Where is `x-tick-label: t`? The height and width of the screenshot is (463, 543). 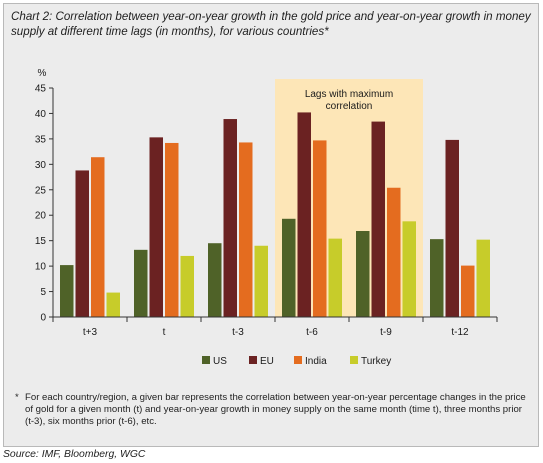
x-tick-label: t is located at coordinates (164, 332).